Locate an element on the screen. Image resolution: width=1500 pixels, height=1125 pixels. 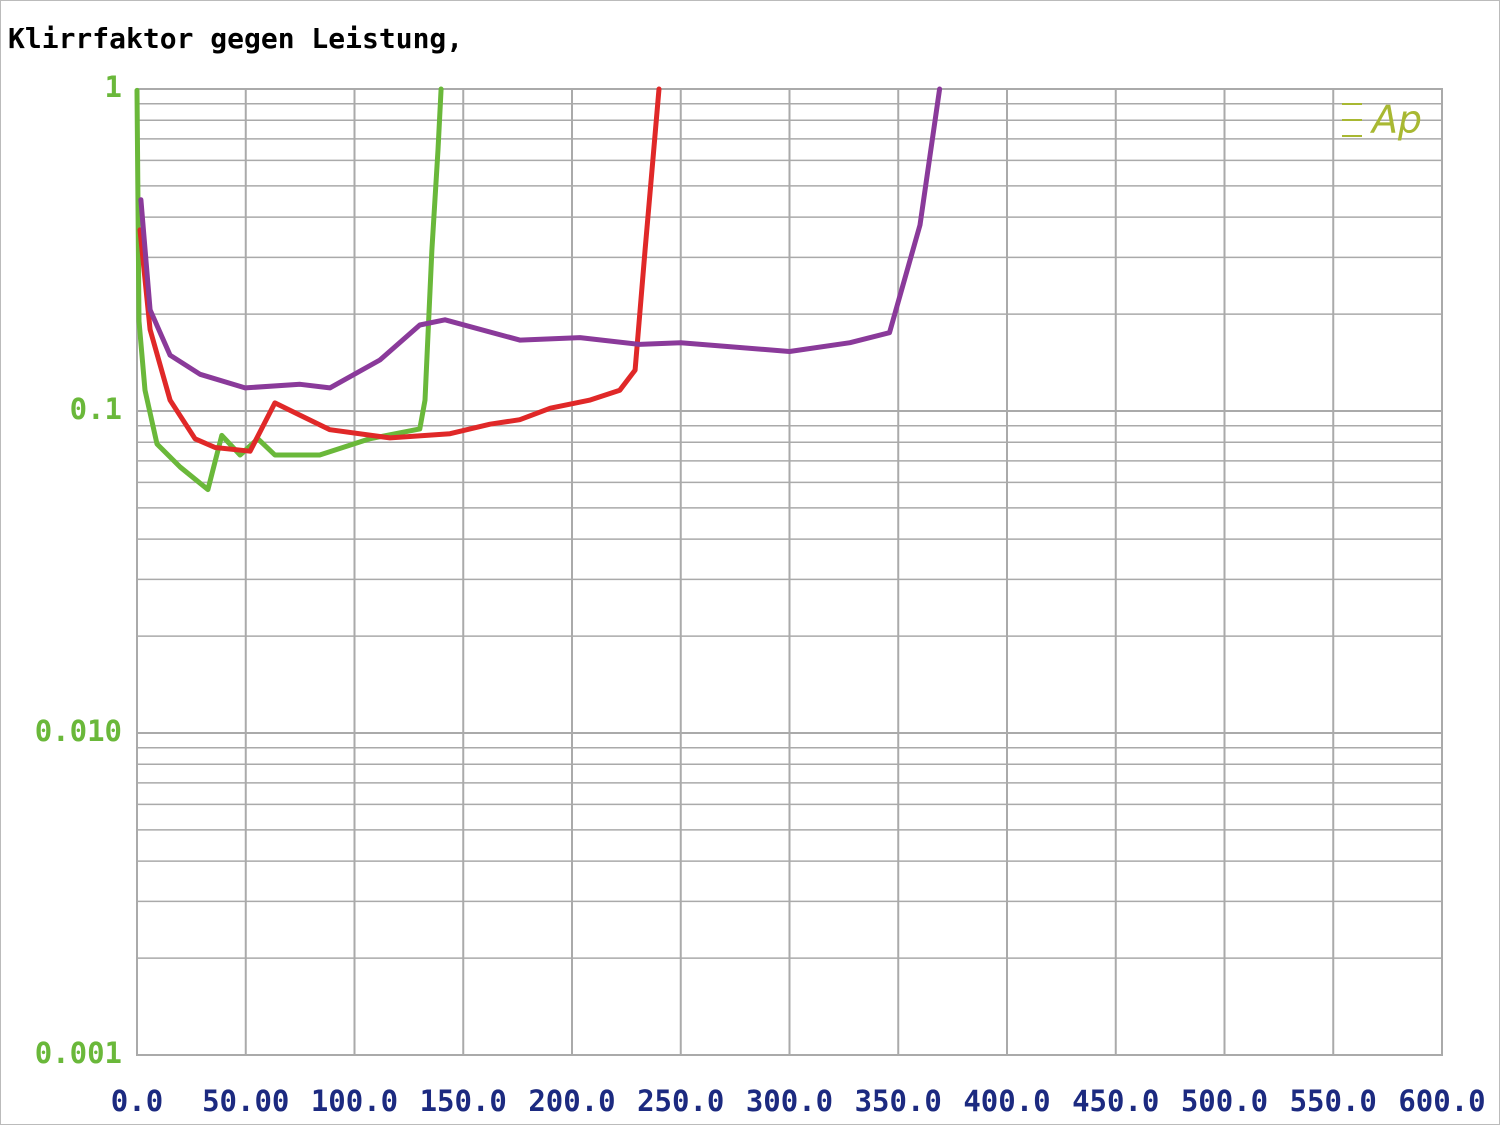
logo: Ap is located at coordinates (1395, 120).